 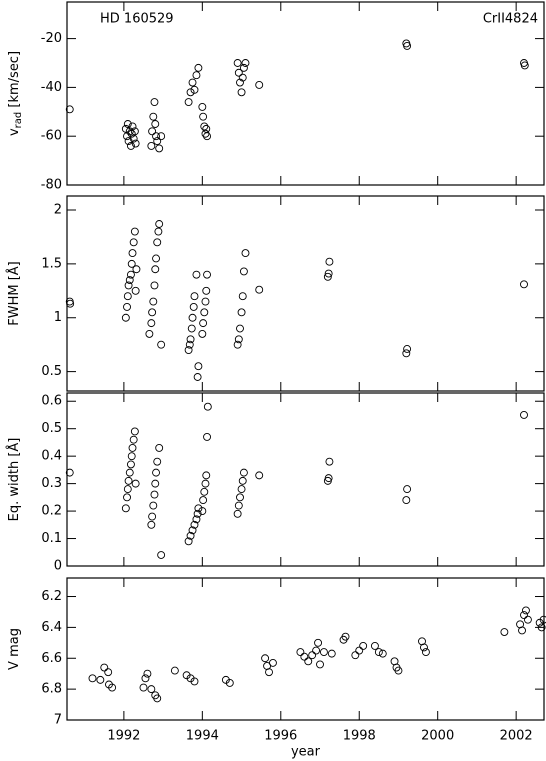 I want to click on y-tick-label: 0.3, so click(x=51, y=483).